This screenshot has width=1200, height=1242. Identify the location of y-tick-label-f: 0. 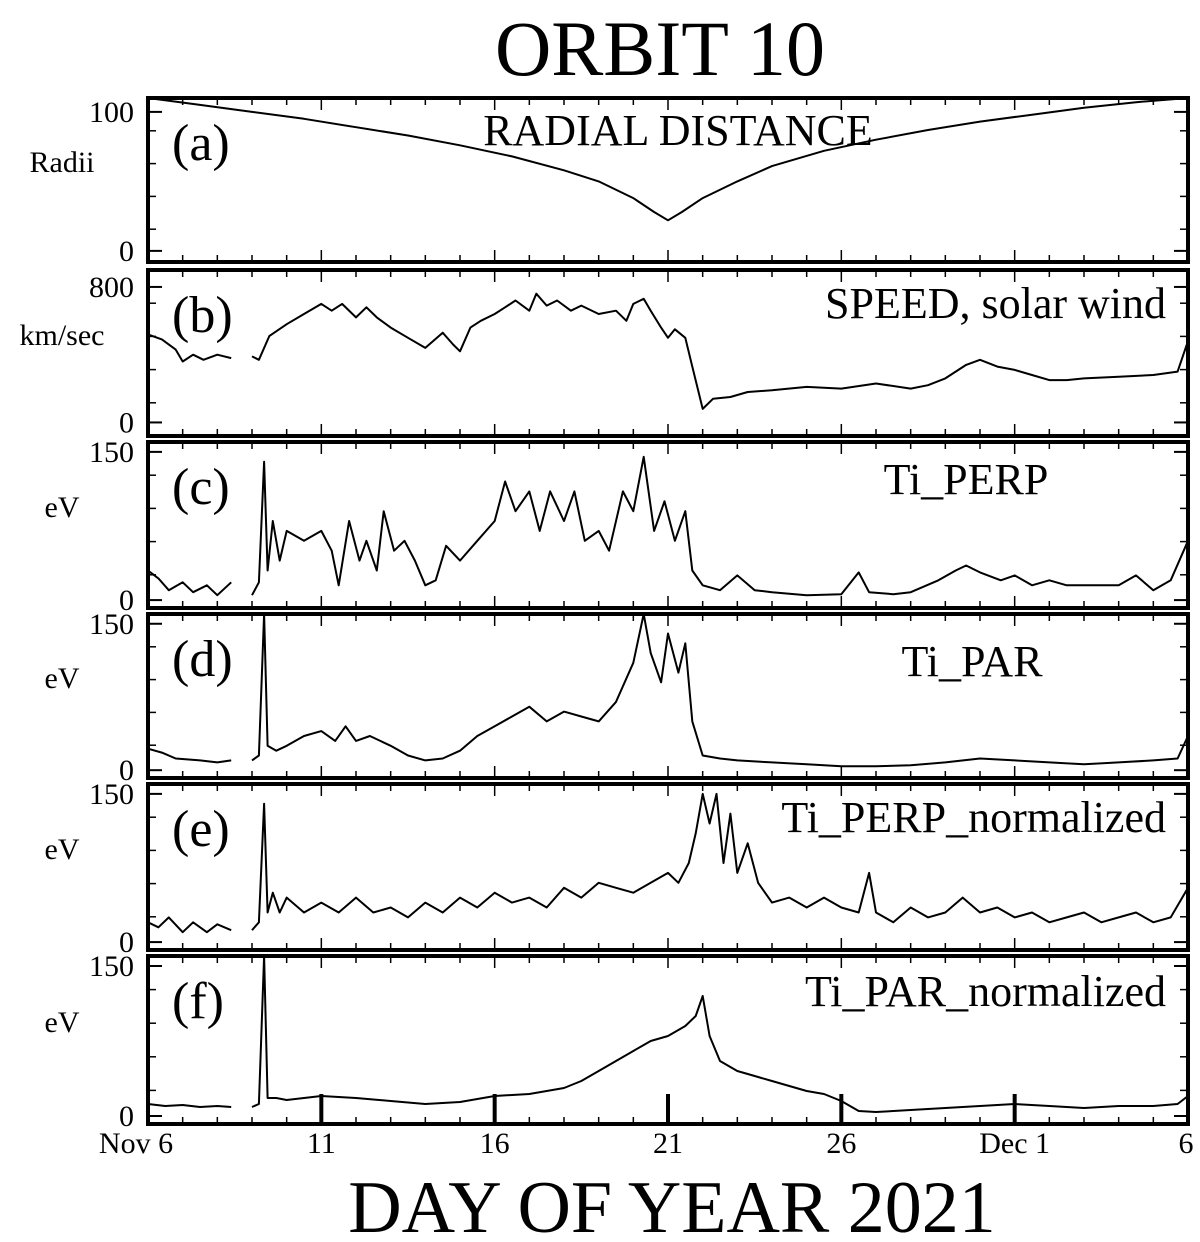
(126, 1116).